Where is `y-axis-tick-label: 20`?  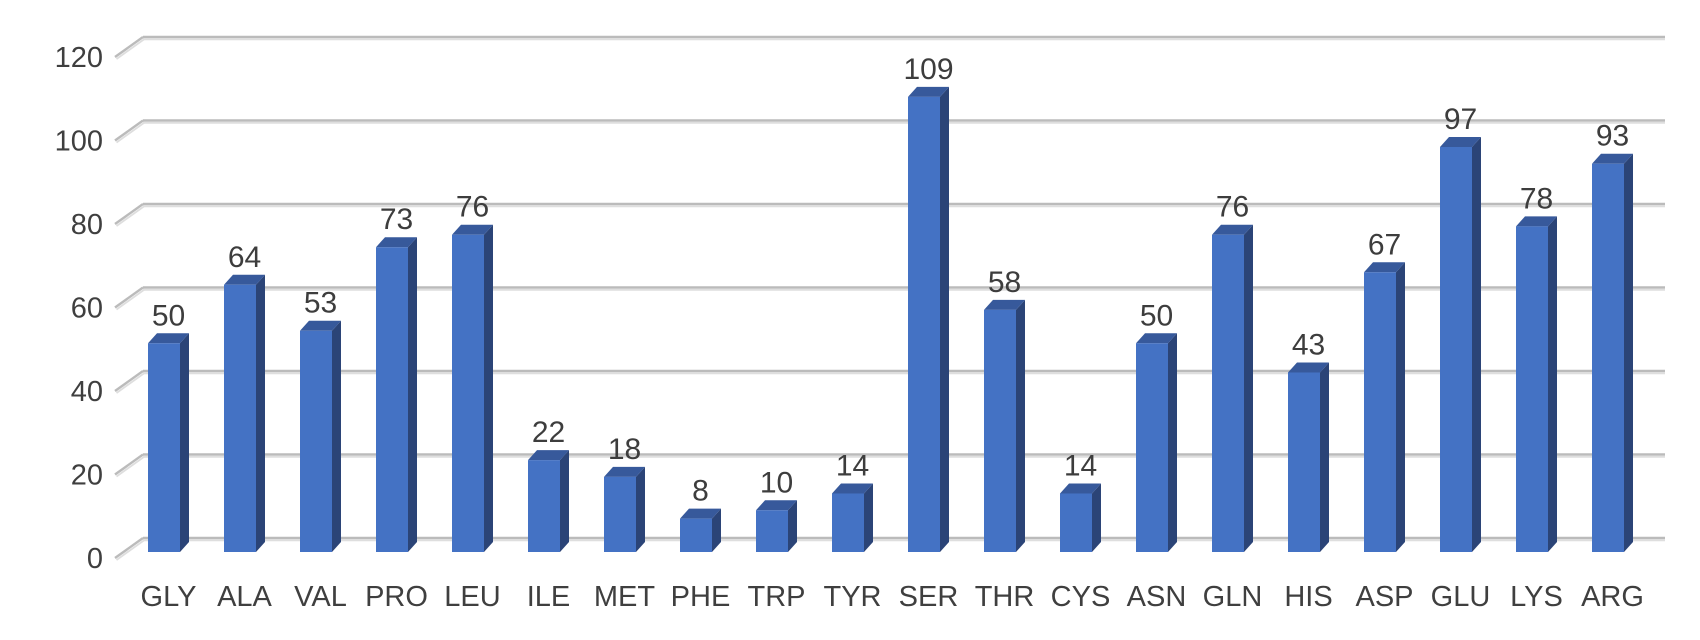 y-axis-tick-label: 20 is located at coordinates (87, 476).